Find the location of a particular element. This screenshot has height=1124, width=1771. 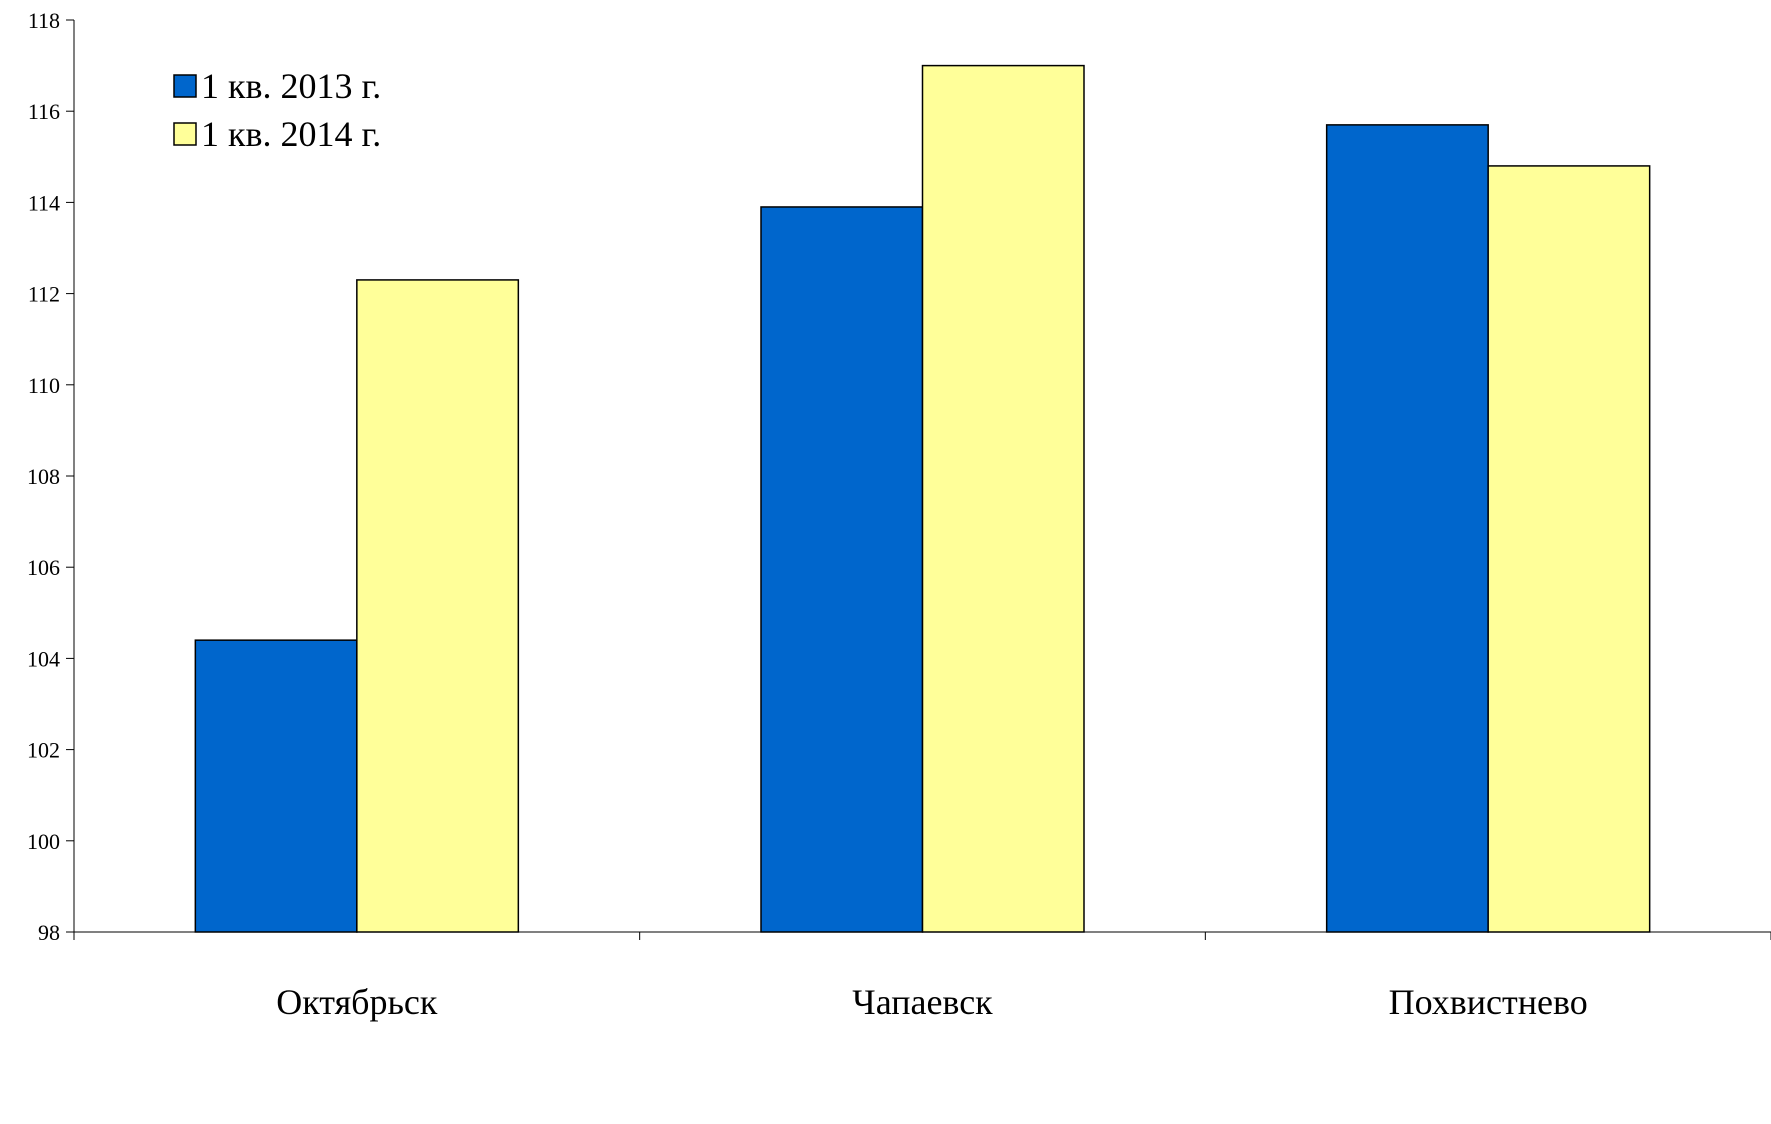

y-tick-label: 104 is located at coordinates (43, 658).